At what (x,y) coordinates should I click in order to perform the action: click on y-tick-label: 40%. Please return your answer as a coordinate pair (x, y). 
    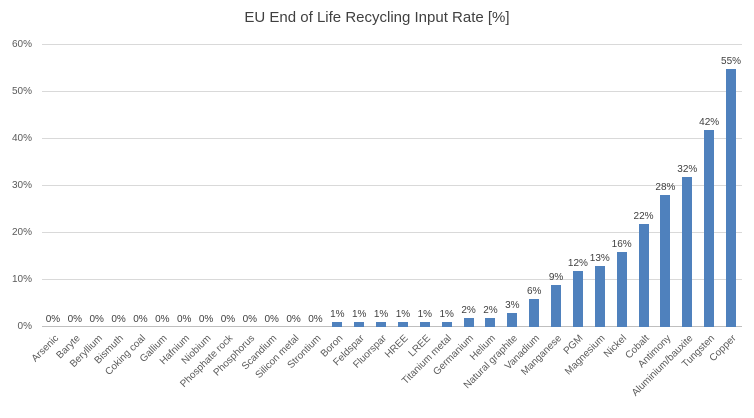
    Looking at the image, I should click on (21, 139).